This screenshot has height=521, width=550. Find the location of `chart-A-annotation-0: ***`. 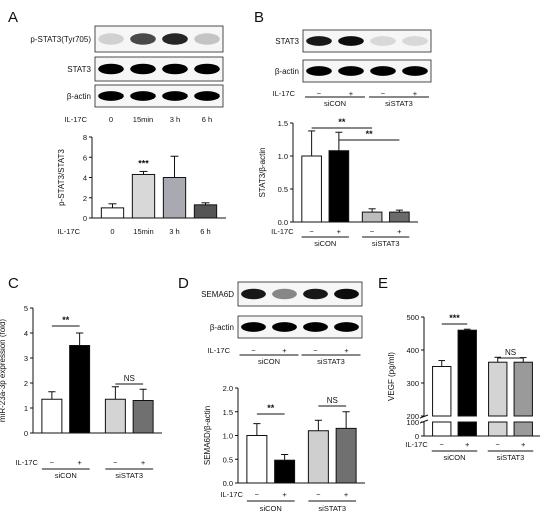

chart-A-annotation-0: *** is located at coordinates (143, 163).